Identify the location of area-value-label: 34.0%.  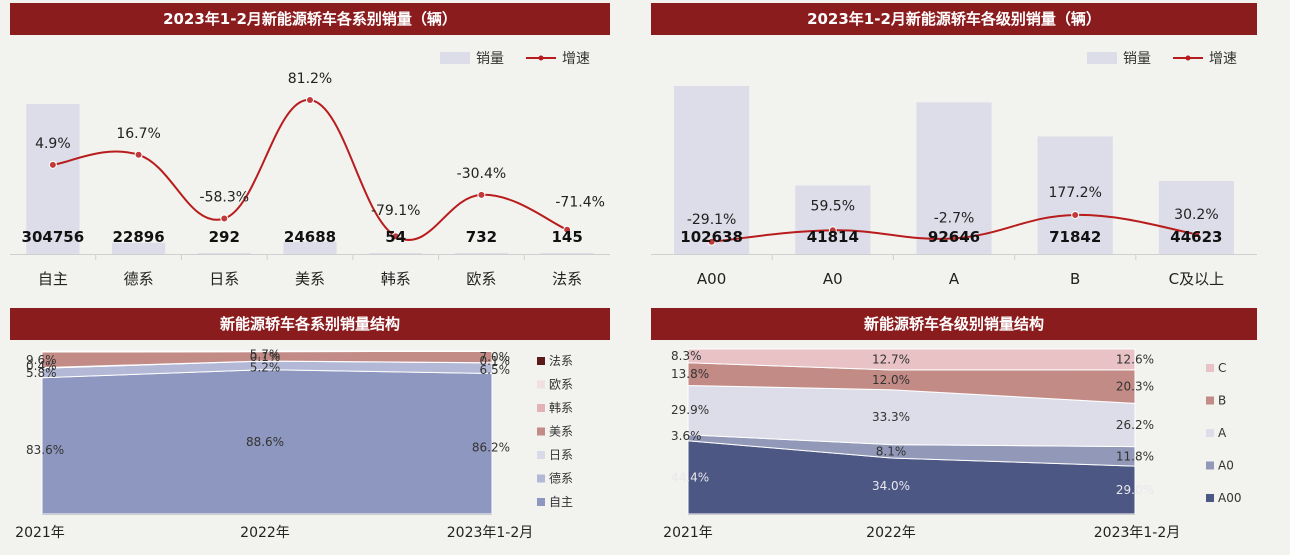
(891, 486).